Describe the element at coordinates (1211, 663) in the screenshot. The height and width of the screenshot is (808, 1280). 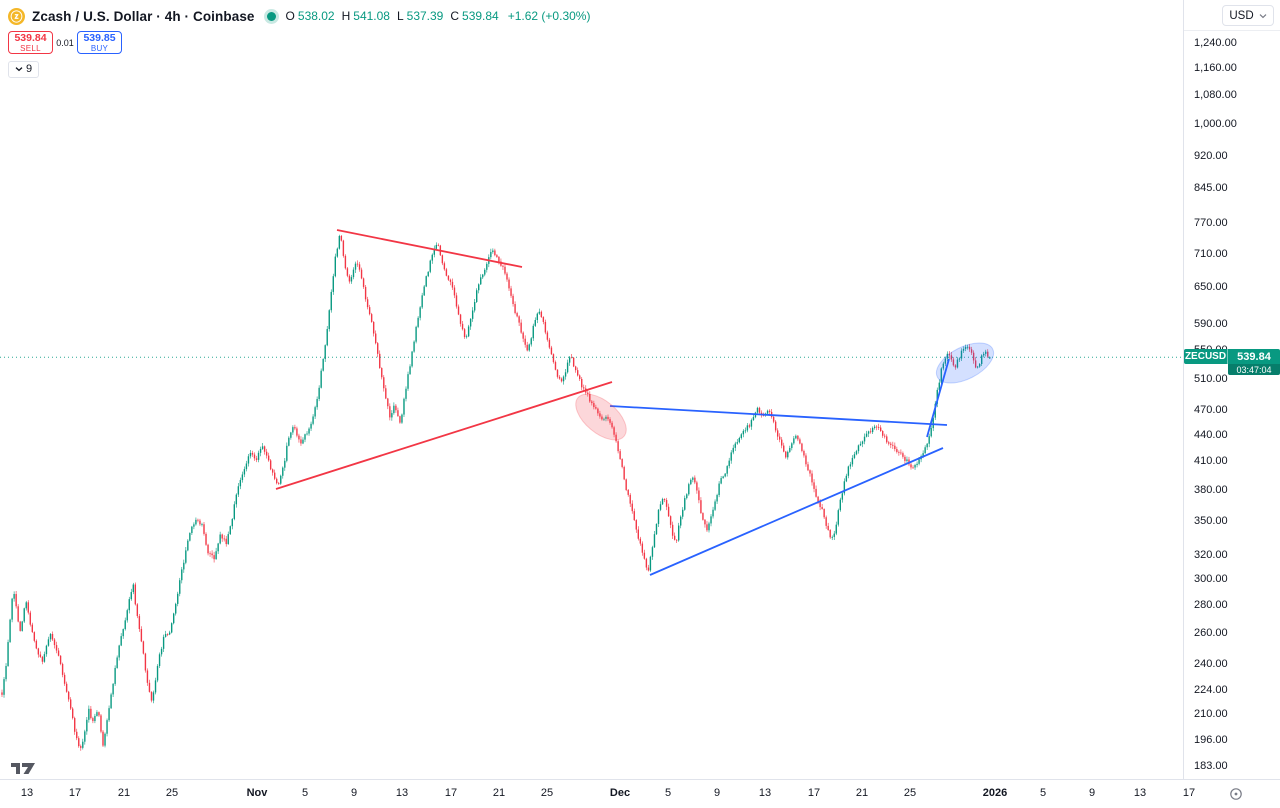
I see `price-tick: 240.00` at that location.